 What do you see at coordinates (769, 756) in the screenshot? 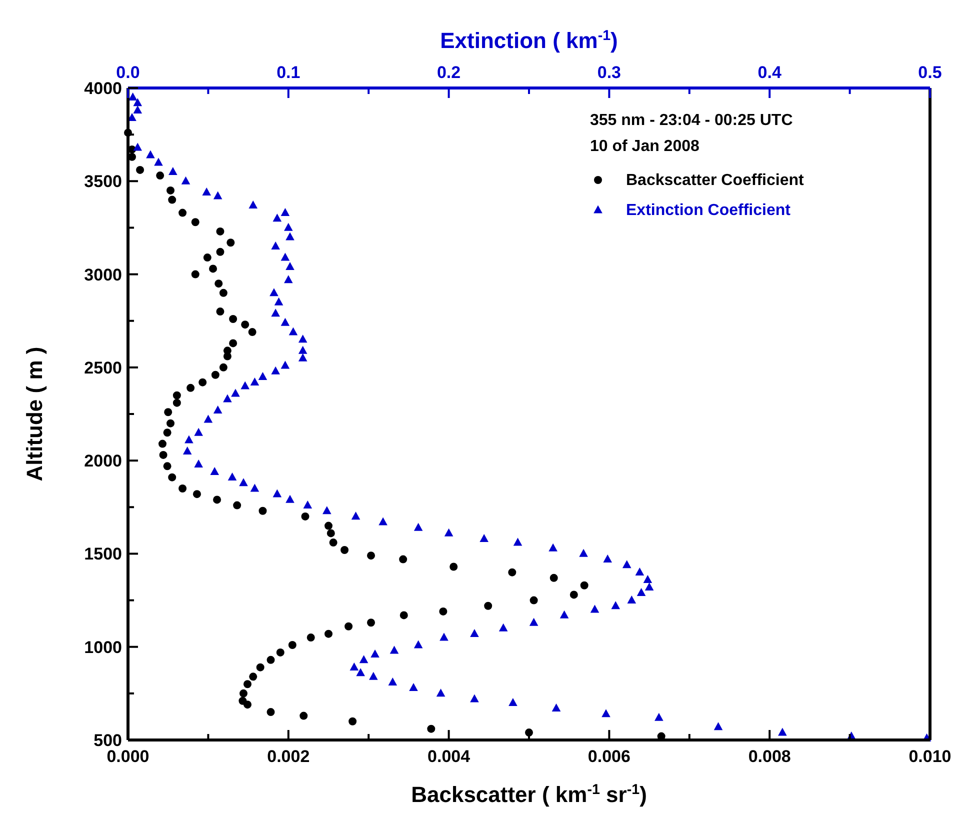
I see `x-tick-label: 0.008` at bounding box center [769, 756].